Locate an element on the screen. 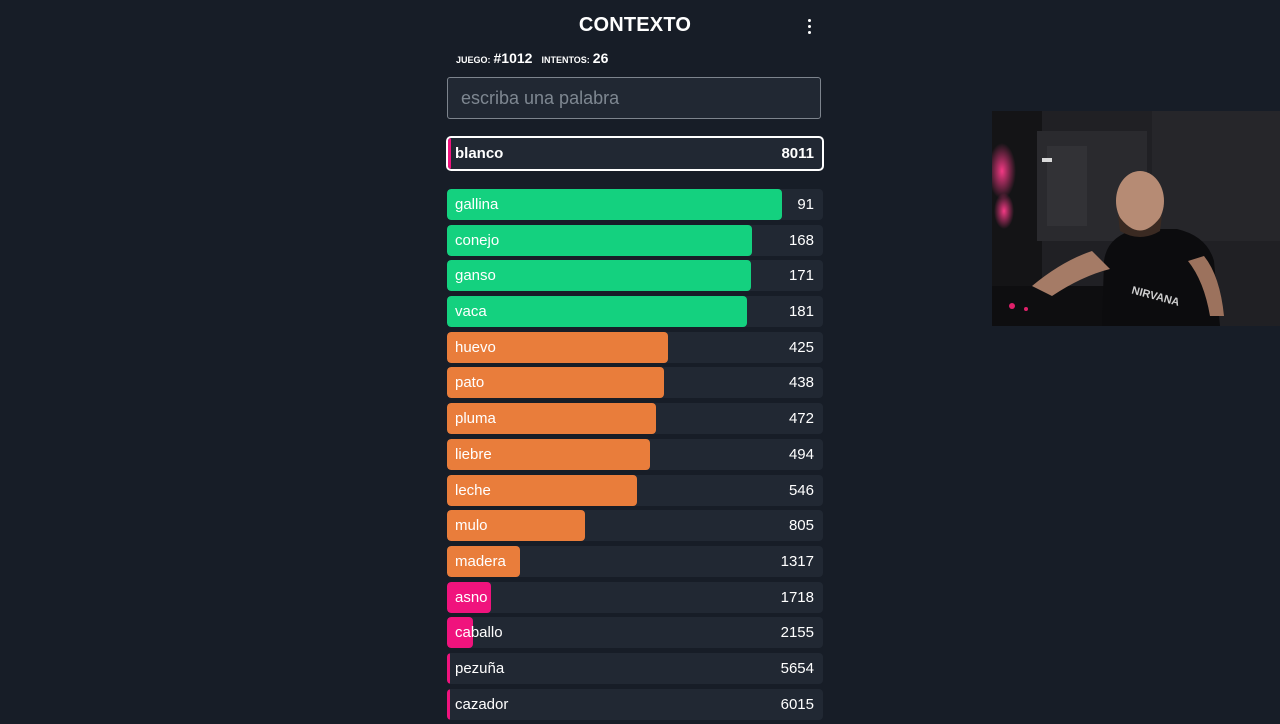 The height and width of the screenshot is (724, 1280). guess-rank: 472 is located at coordinates (801, 419).